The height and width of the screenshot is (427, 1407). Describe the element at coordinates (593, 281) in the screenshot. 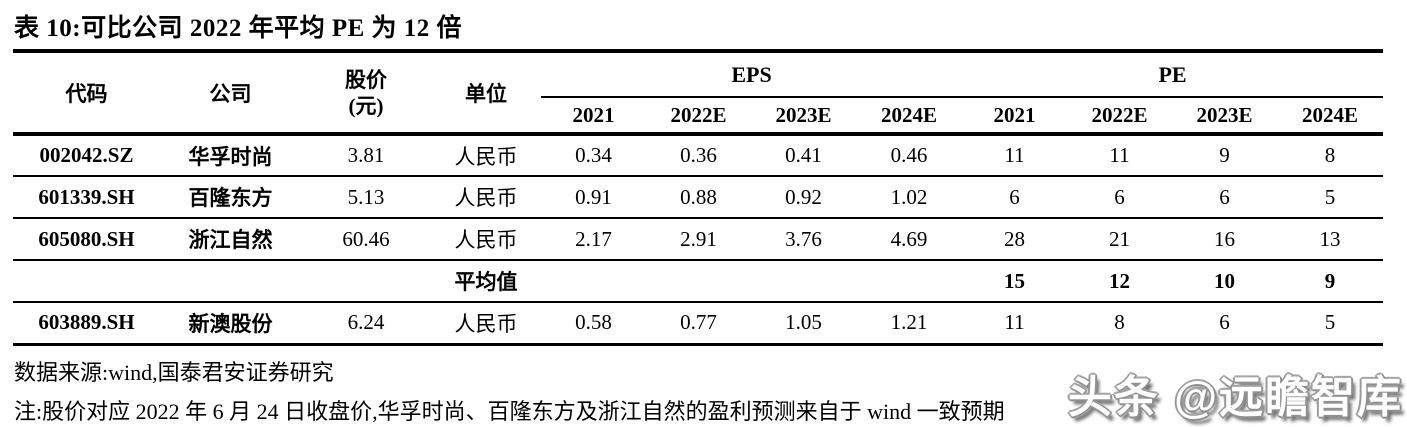

I see `cell-eps-2021-empty` at that location.